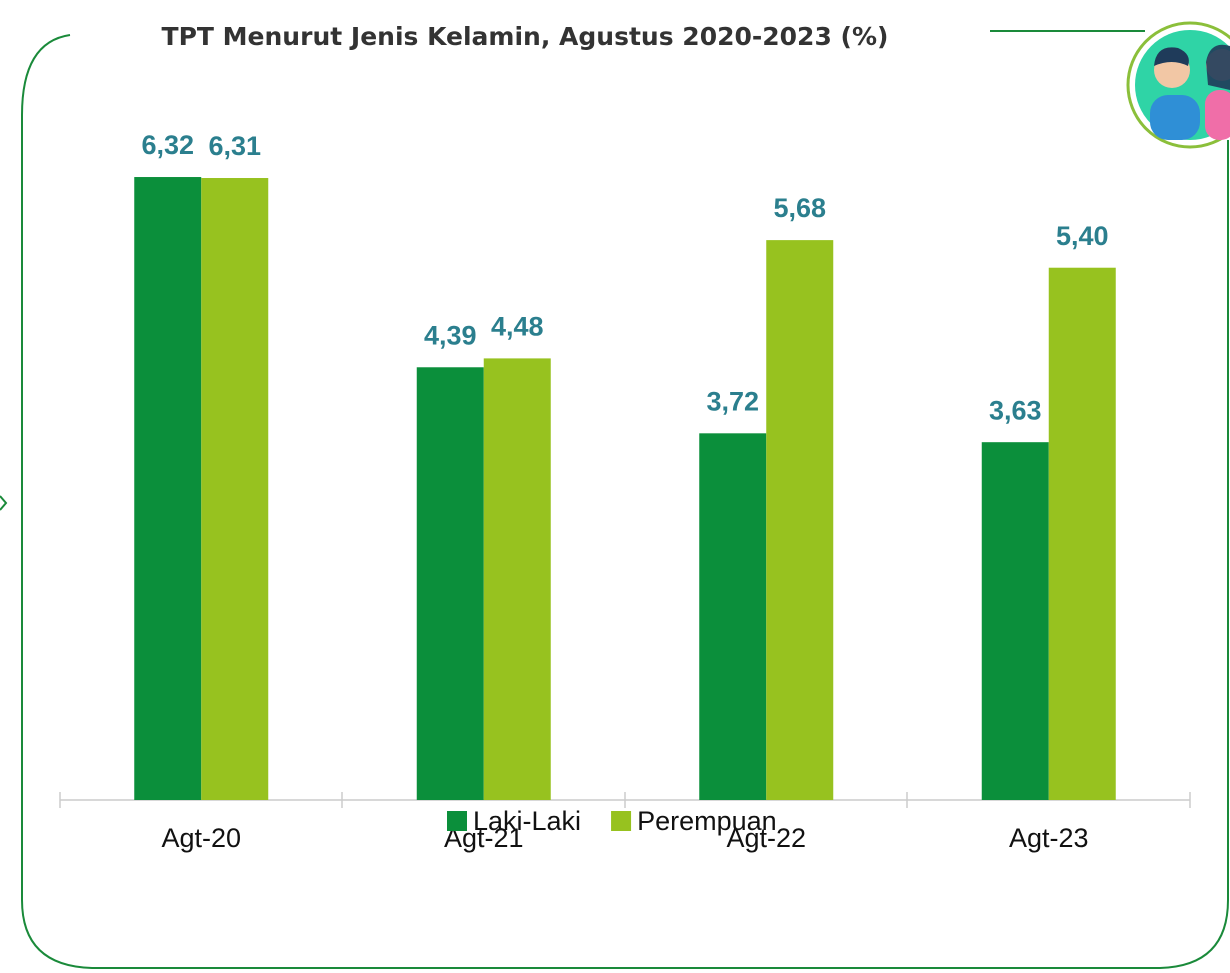  What do you see at coordinates (625, 800) in the screenshot?
I see `band-ticks` at bounding box center [625, 800].